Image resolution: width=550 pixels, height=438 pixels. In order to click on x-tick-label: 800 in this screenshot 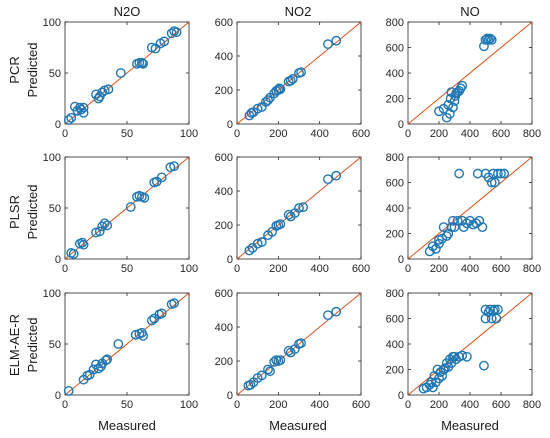, I will do `click(532, 269)`.